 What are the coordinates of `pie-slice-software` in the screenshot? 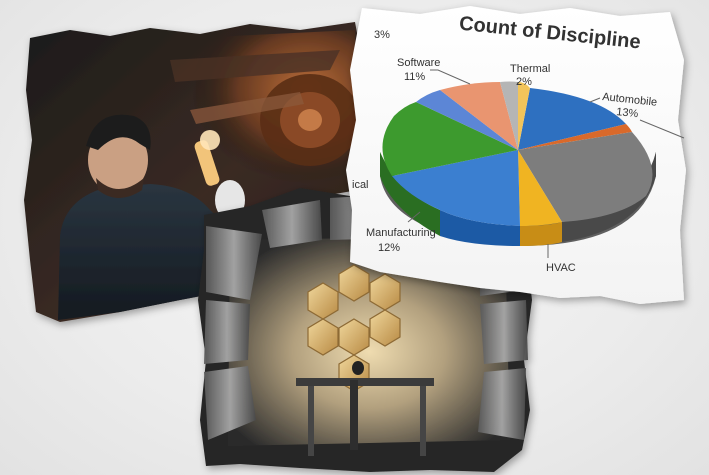 It's located at (479, 116).